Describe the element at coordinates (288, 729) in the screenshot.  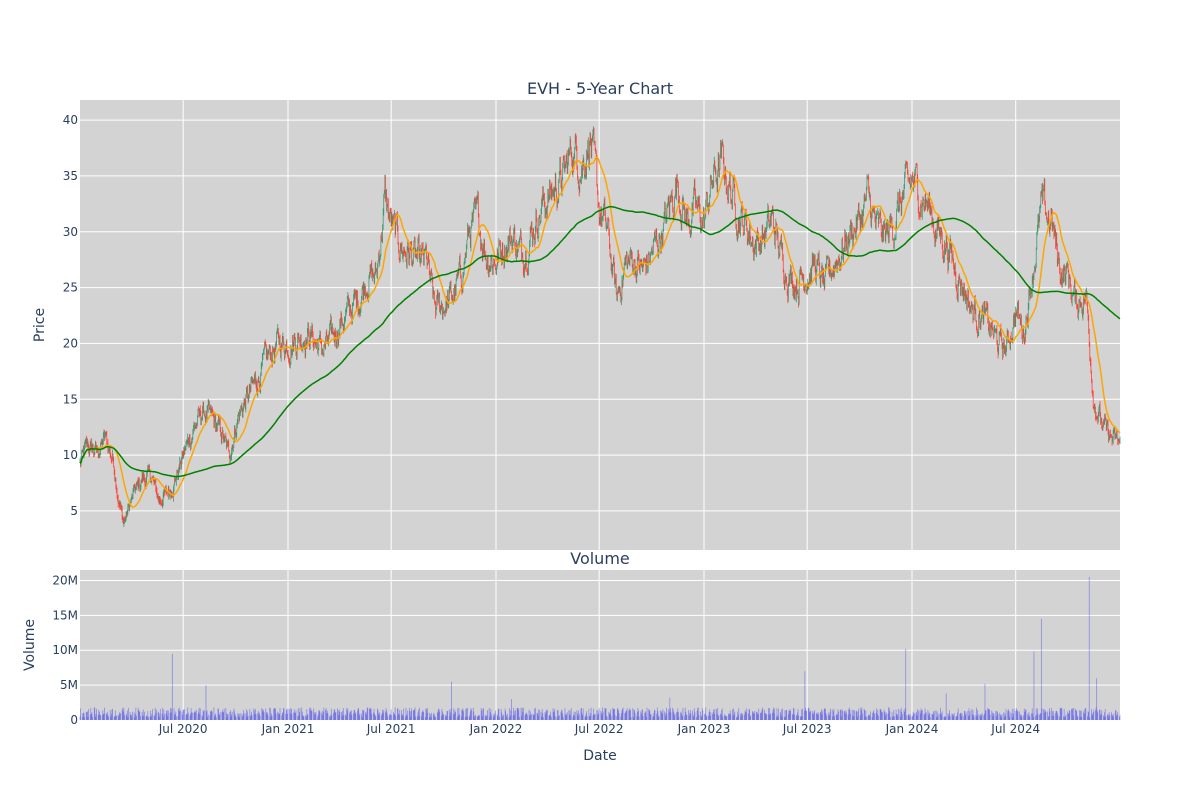
I see `x-tick-label: Jan 2021` at that location.